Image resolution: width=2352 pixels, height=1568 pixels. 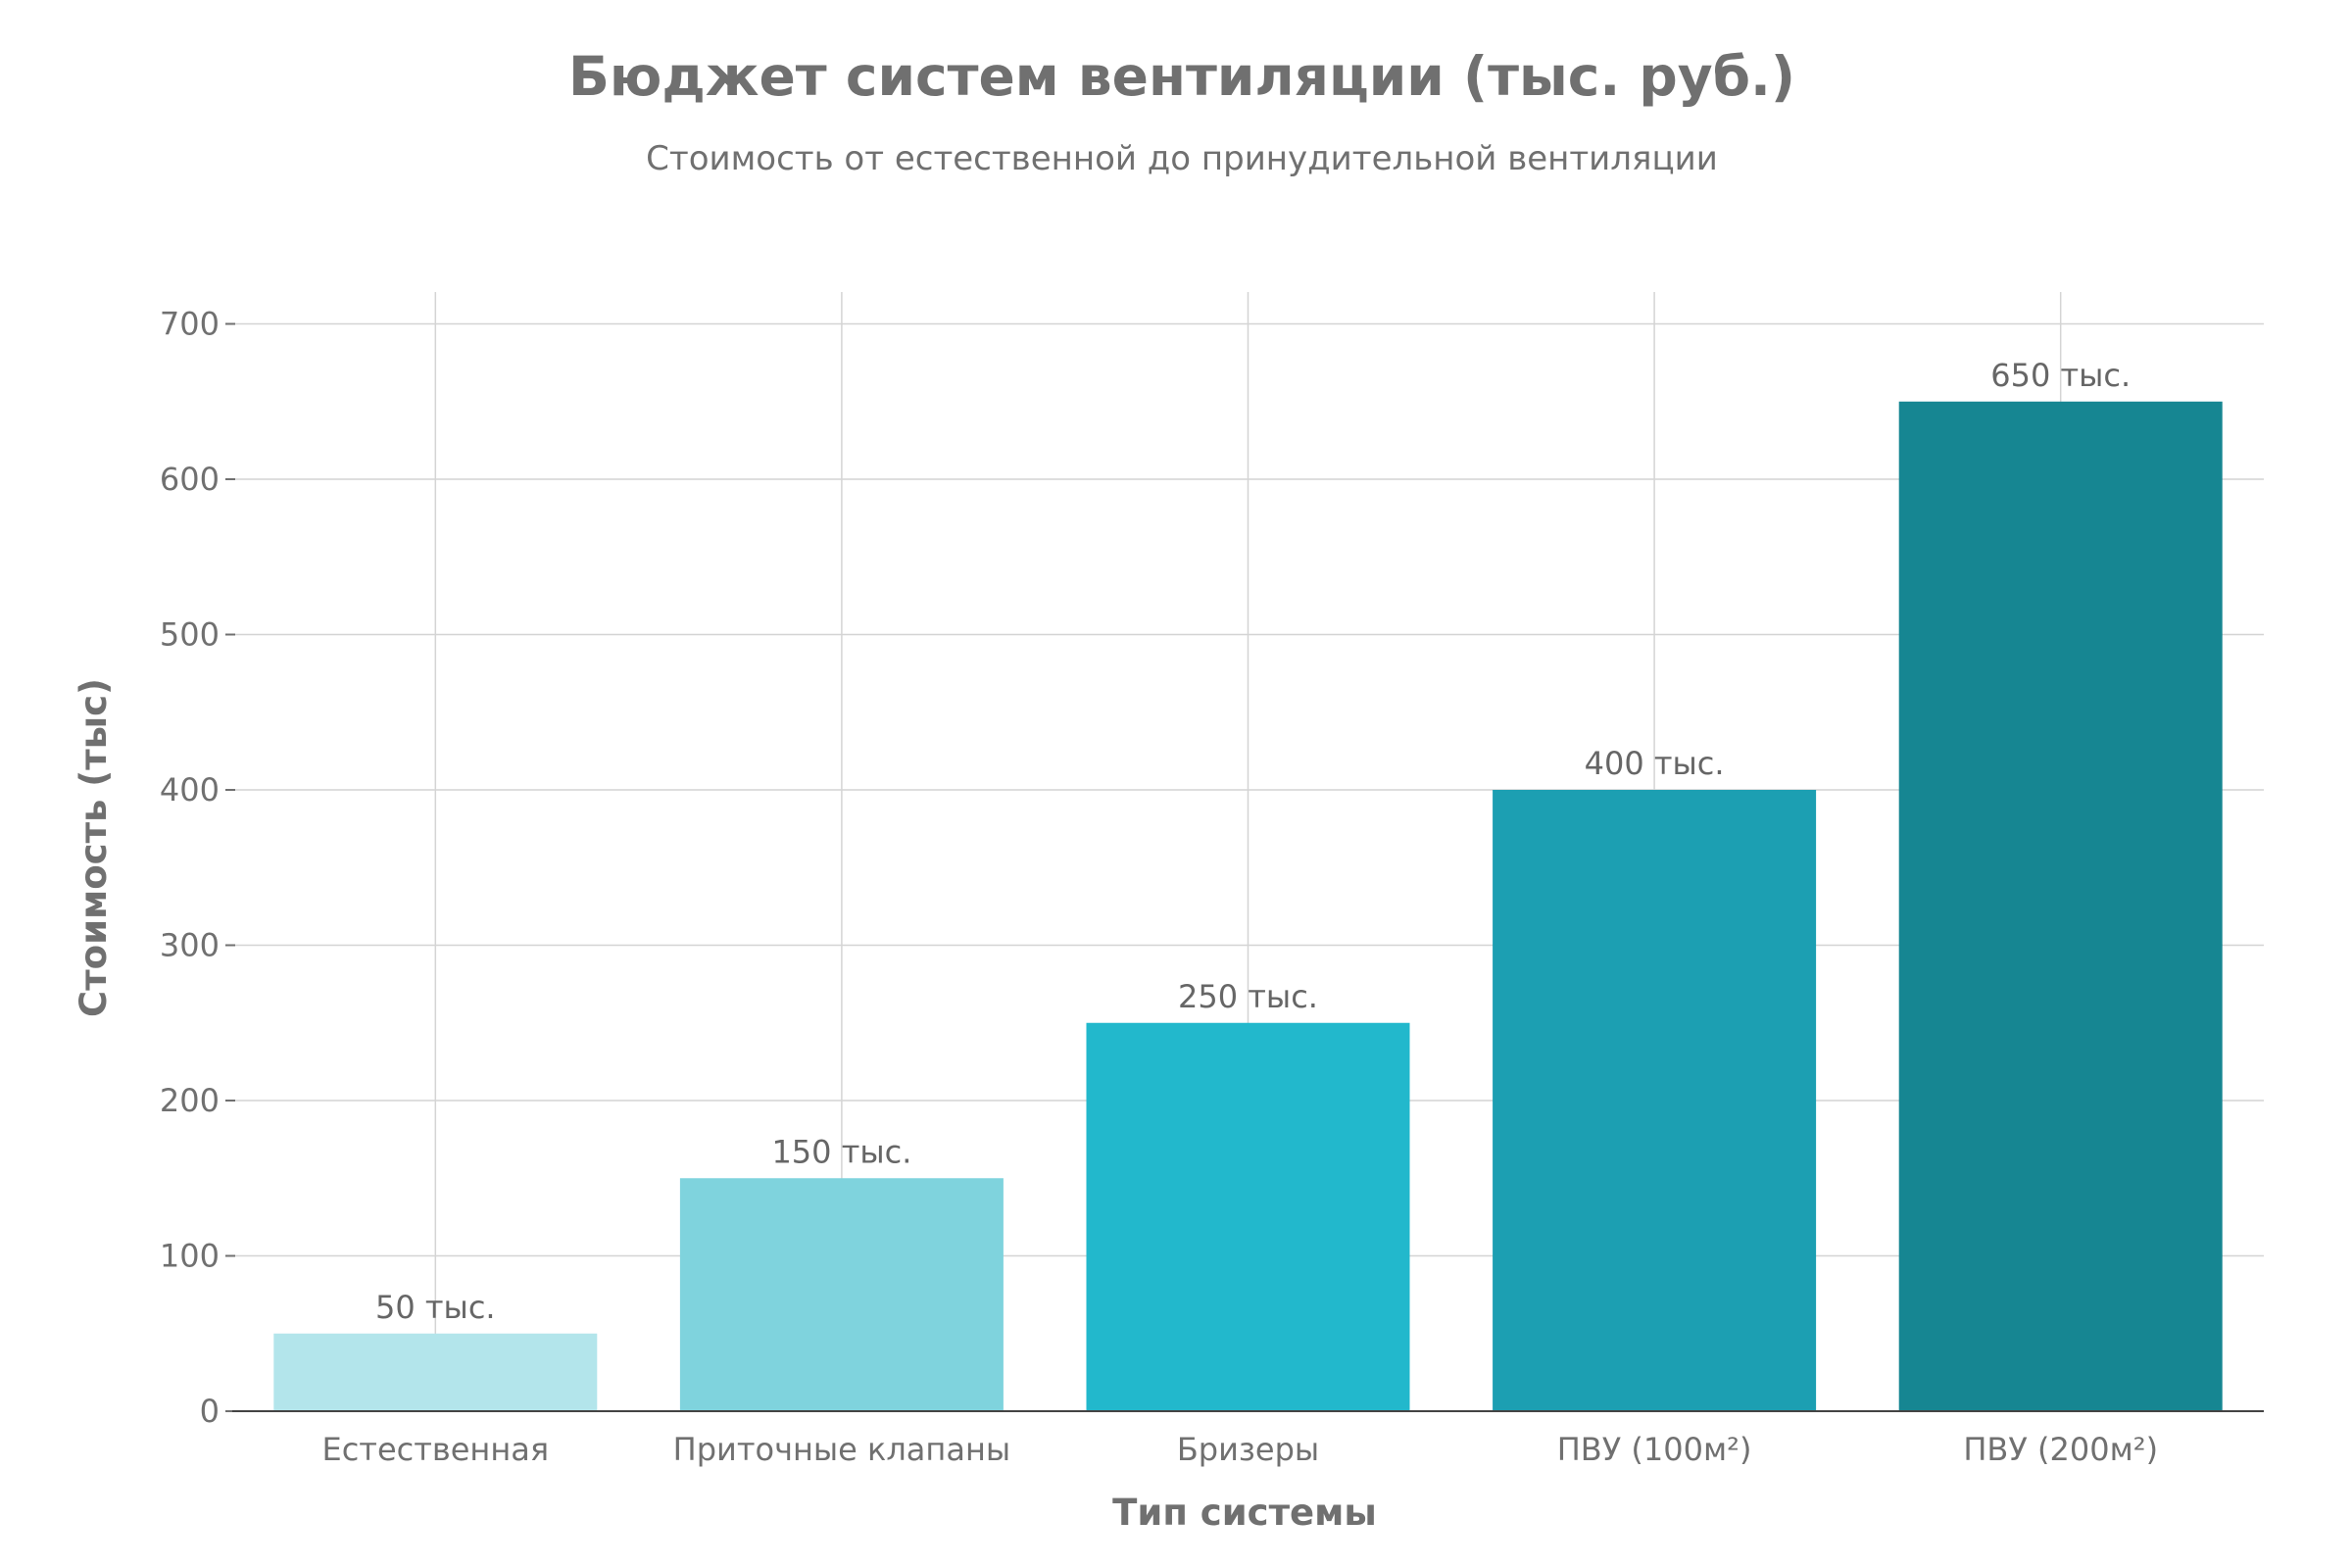 I want to click on y-tick-label: 700, so click(x=190, y=324).